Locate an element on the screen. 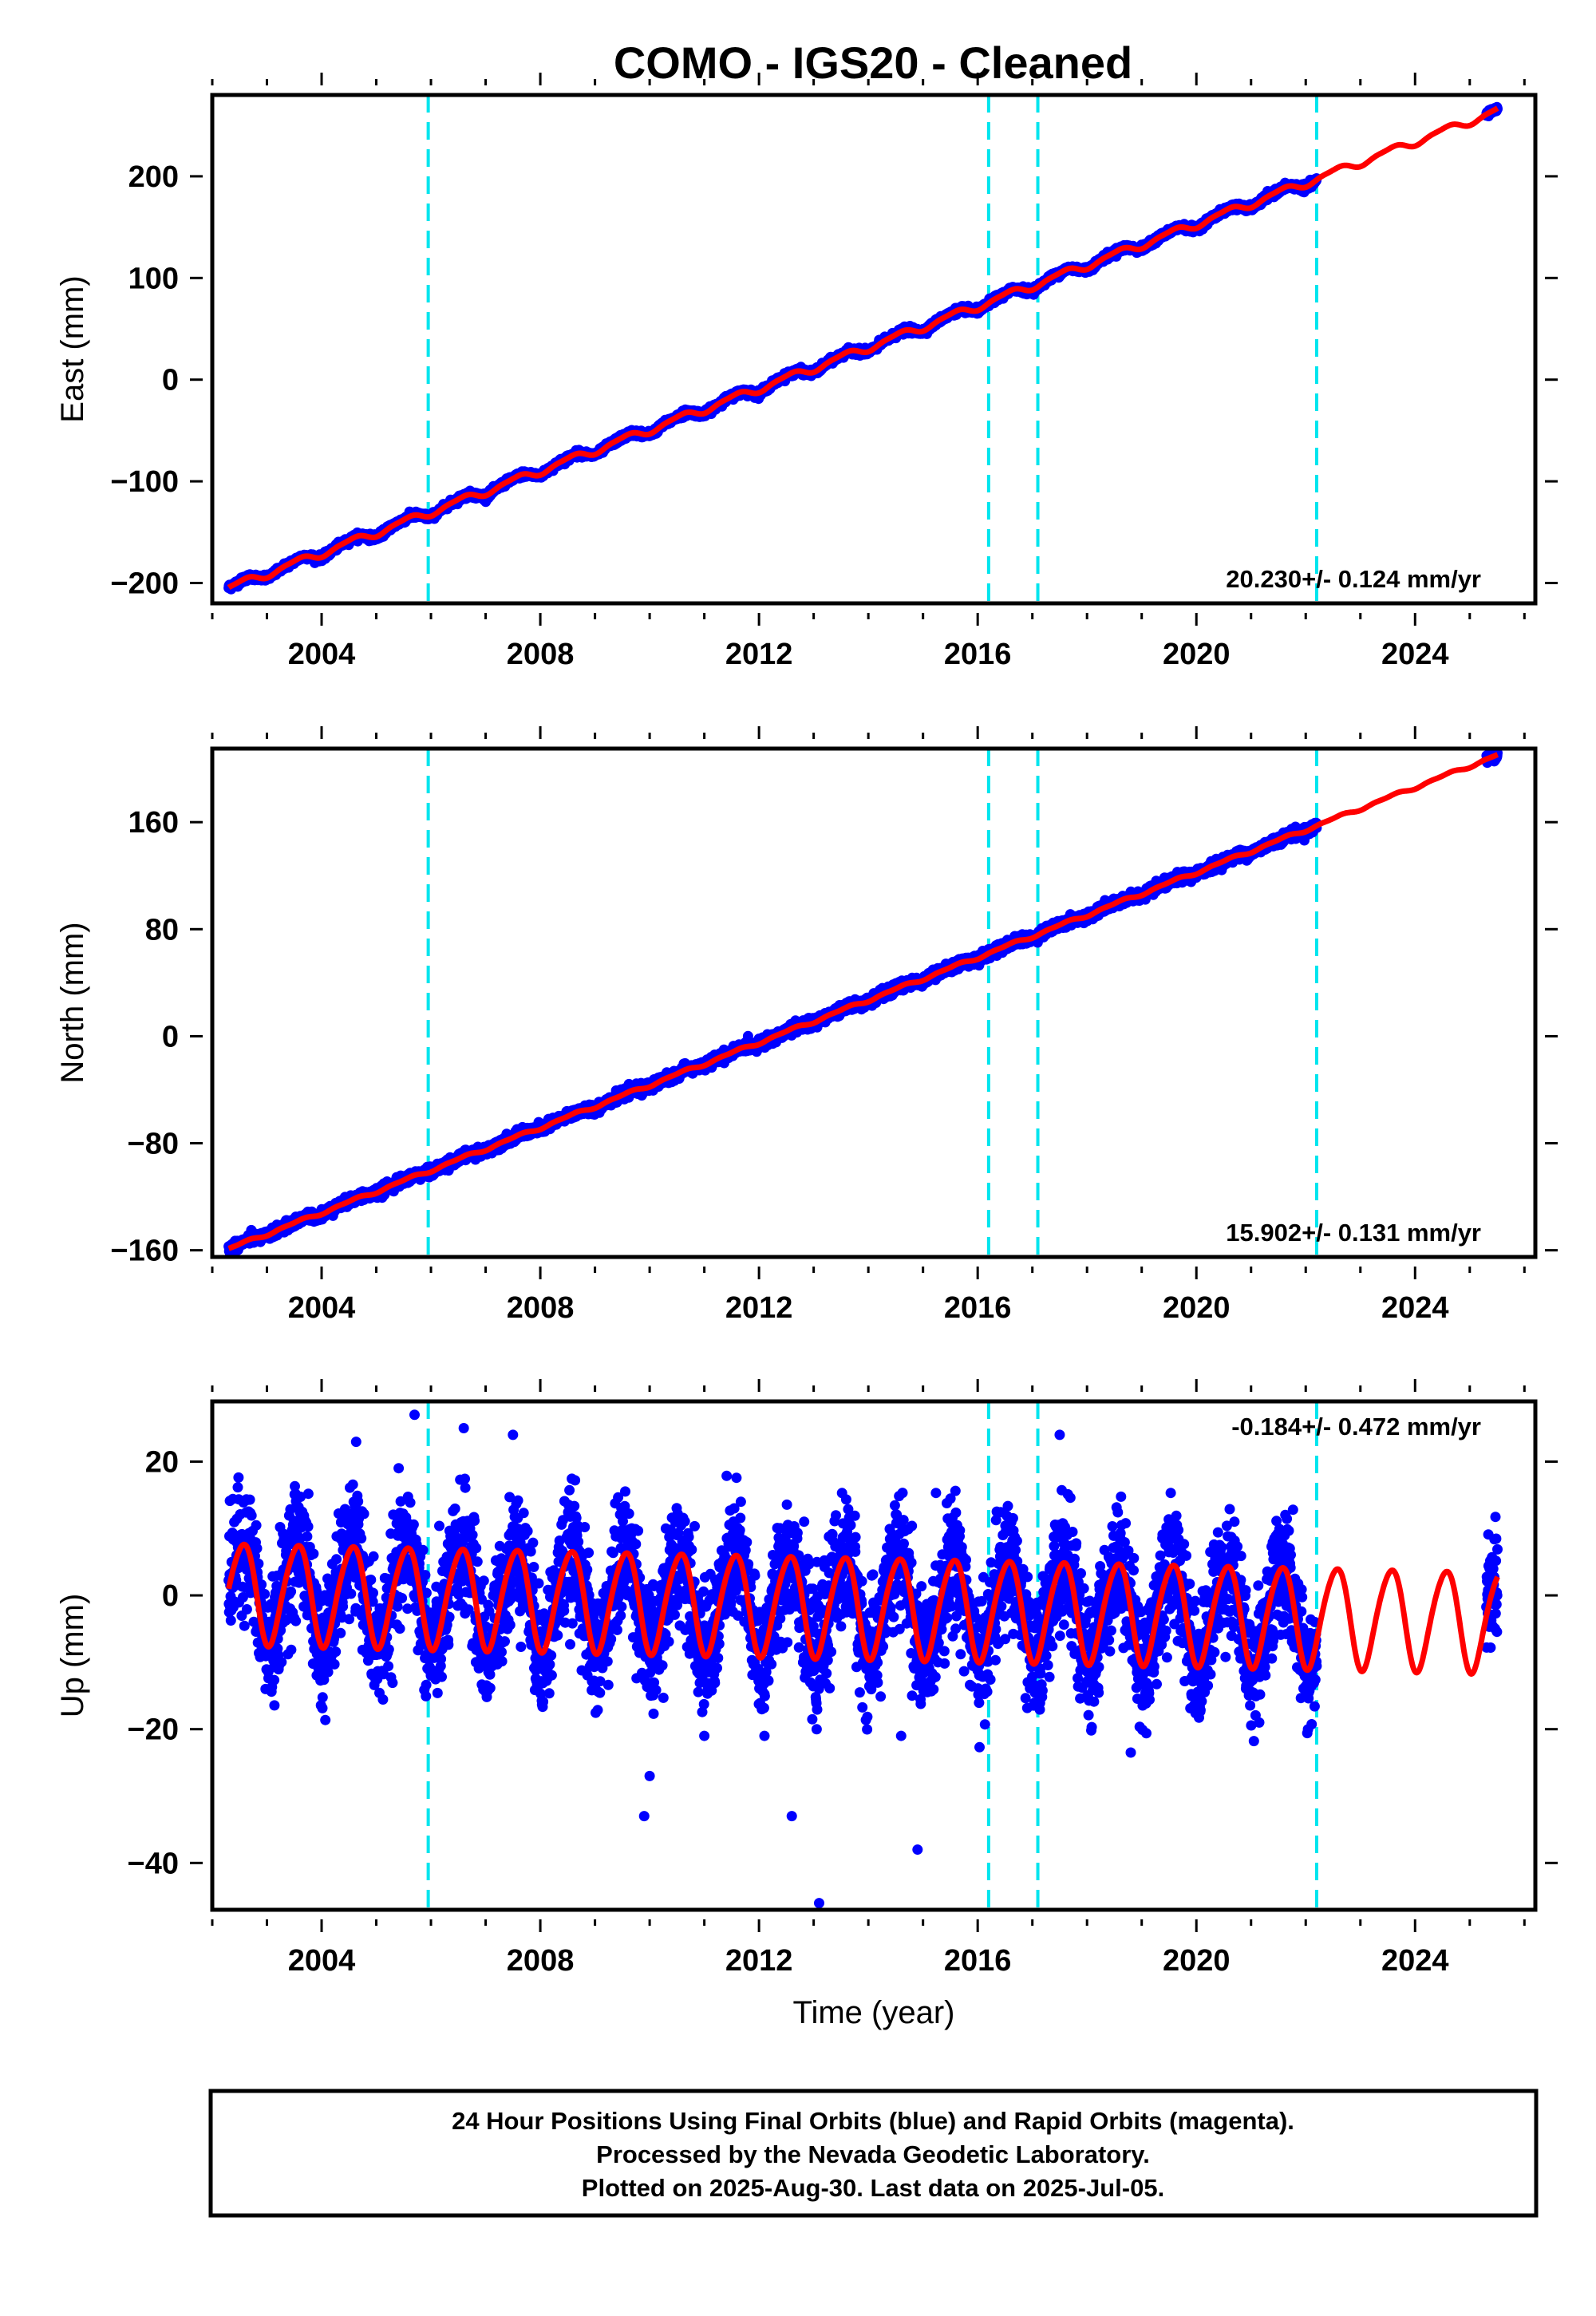 The image size is (1596, 2316). x-tick-label: 2020 is located at coordinates (1197, 654).